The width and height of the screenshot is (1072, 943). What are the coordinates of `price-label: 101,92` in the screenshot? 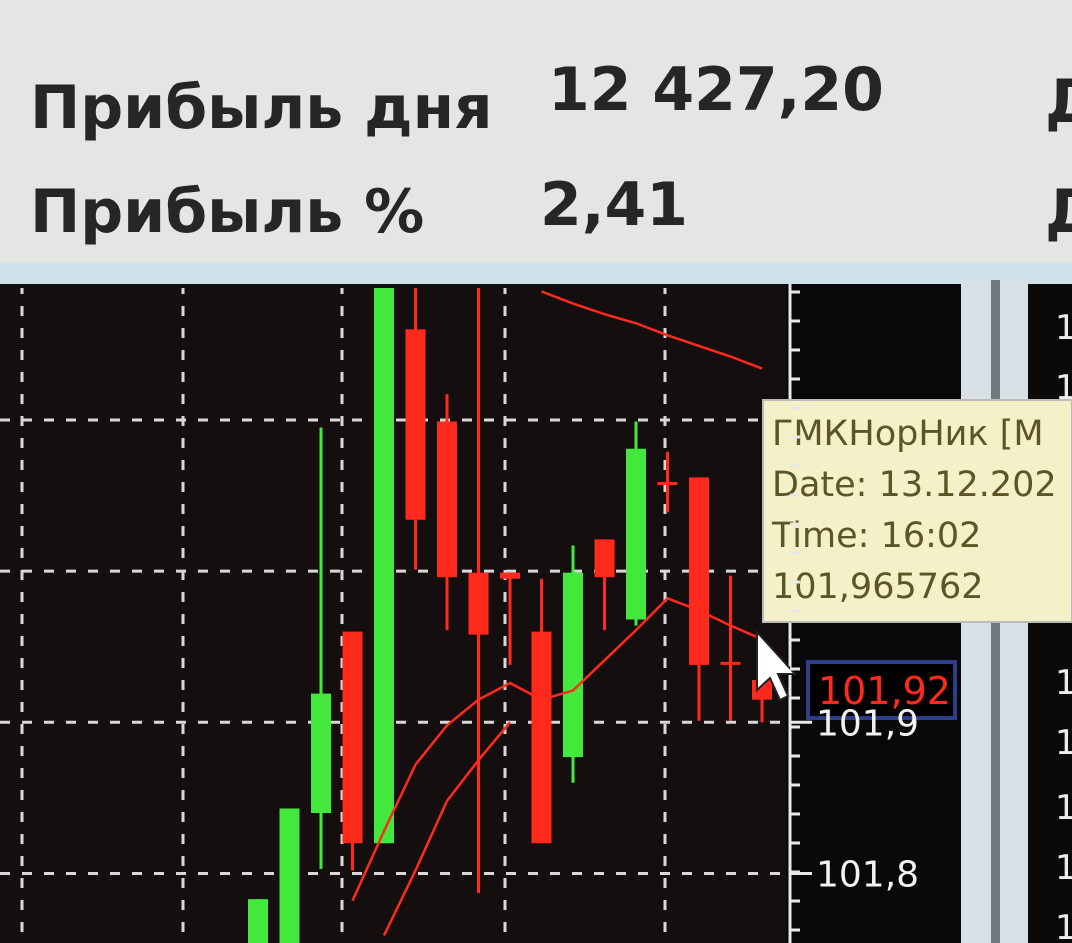 It's located at (884, 691).